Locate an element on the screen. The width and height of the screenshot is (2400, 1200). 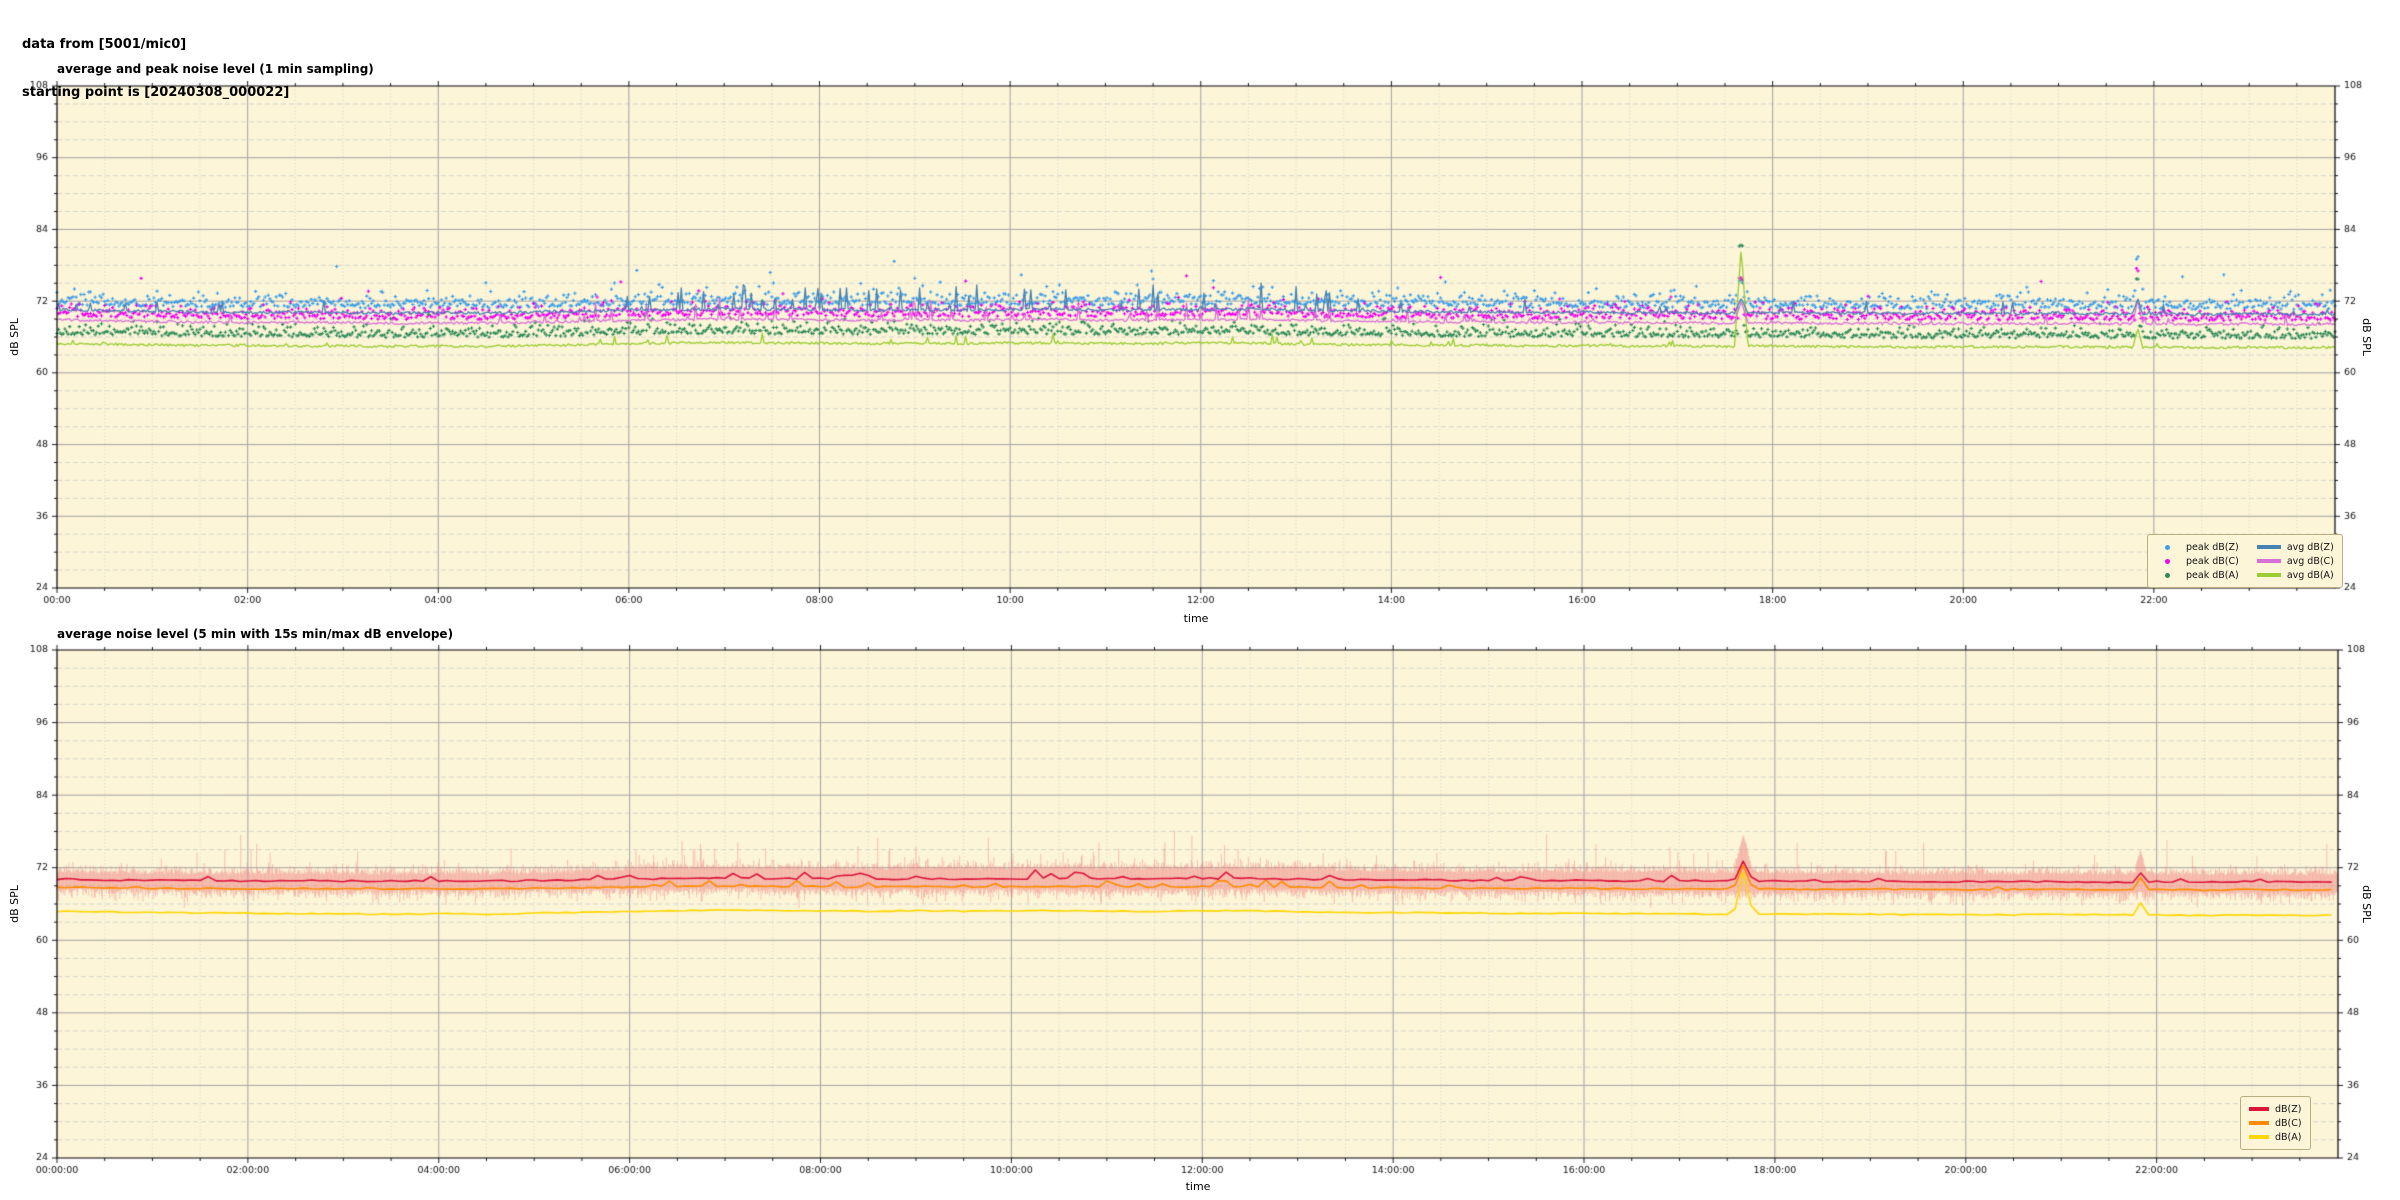
chart2-xlabel: time is located at coordinates (1198, 1186).